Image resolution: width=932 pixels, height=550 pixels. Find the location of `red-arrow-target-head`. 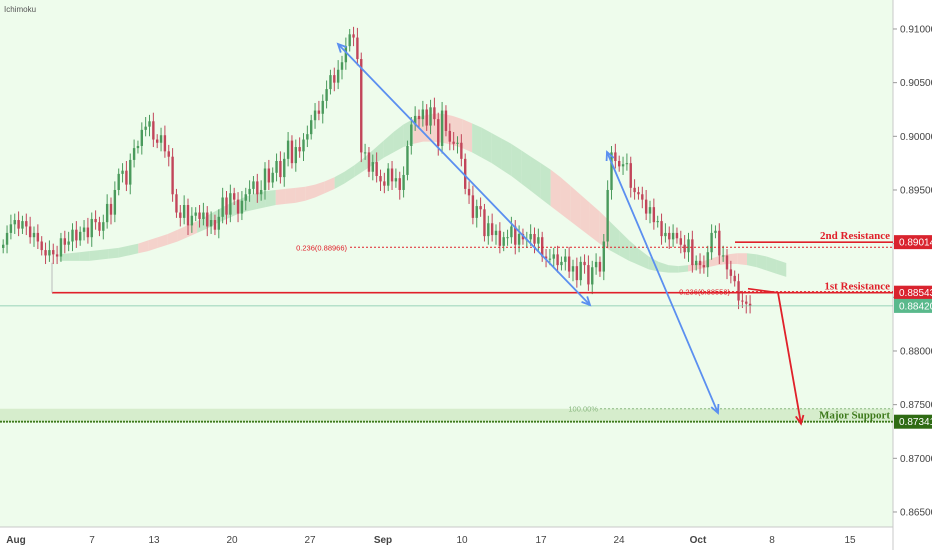

red-arrow-target-head is located at coordinates (800, 420).